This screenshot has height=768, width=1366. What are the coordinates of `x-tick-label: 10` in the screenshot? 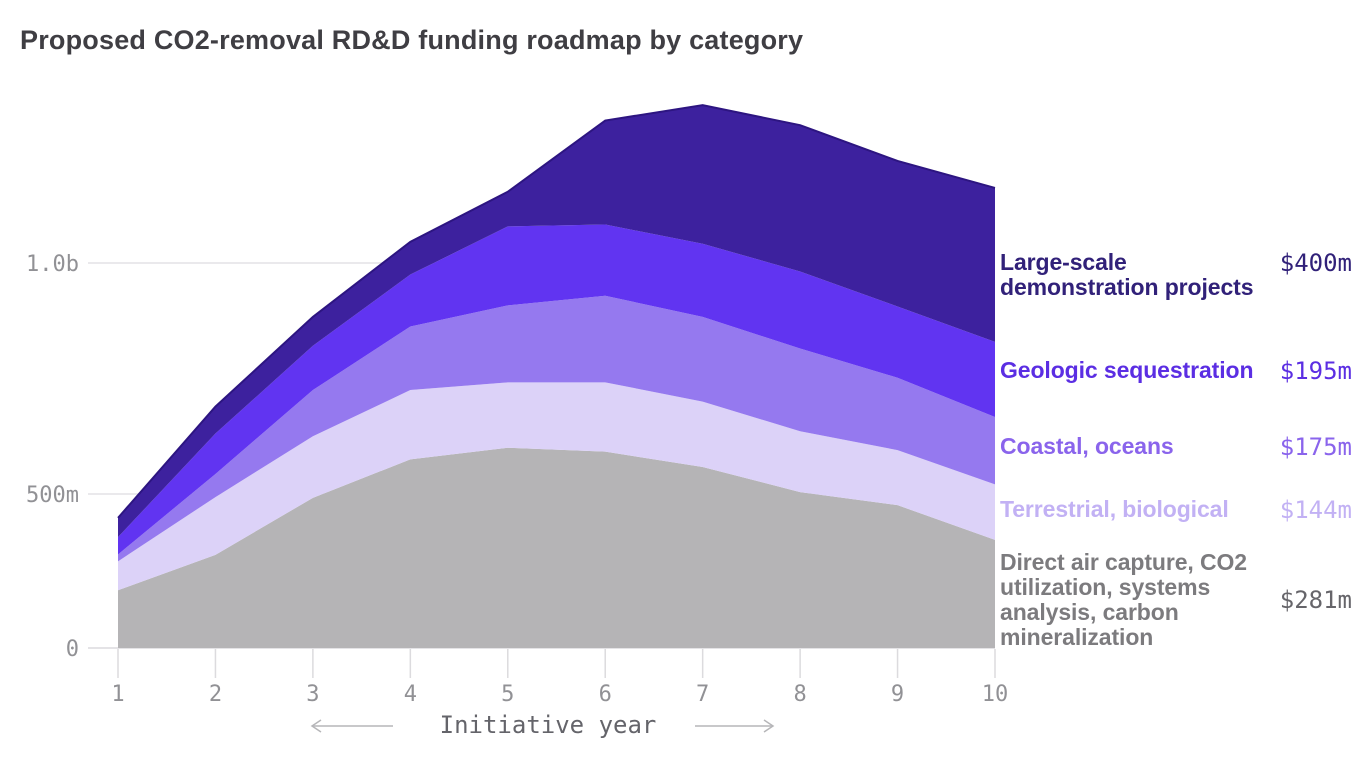 It's located at (995, 694).